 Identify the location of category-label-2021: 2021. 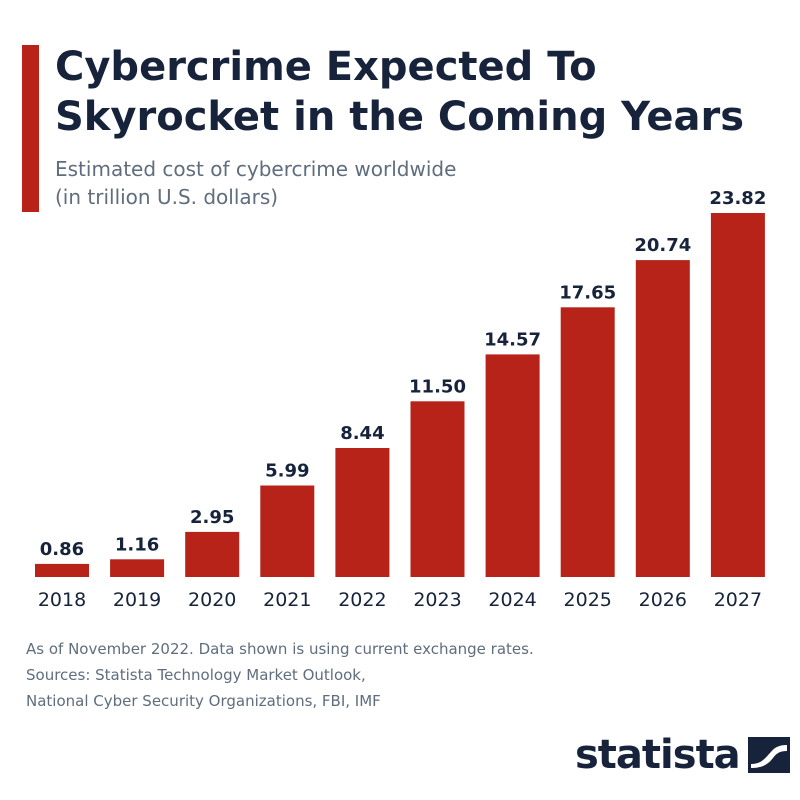
(287, 600).